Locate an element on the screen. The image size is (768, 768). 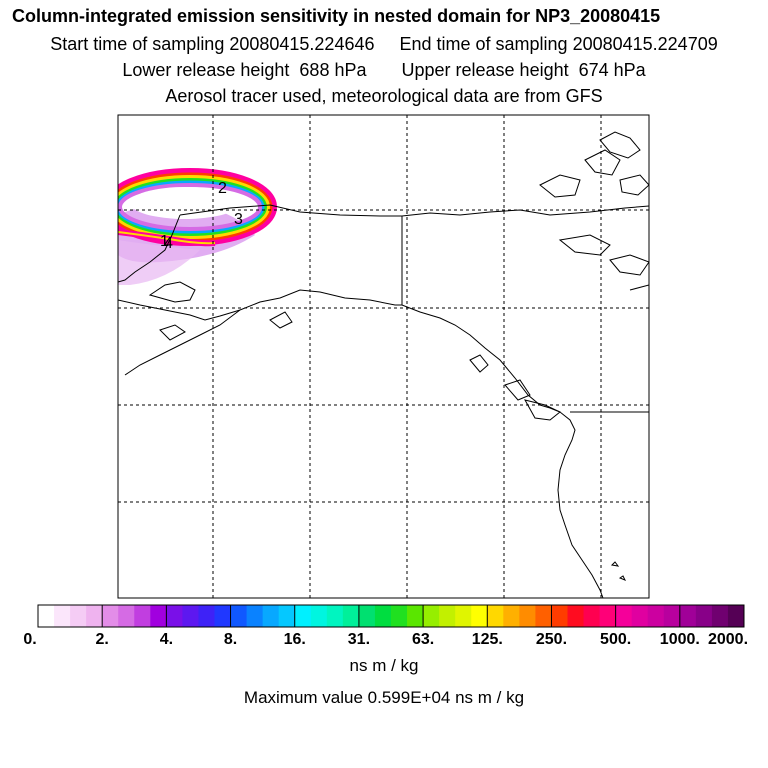
colorbar-tick-label: 2000. is located at coordinates (728, 639).